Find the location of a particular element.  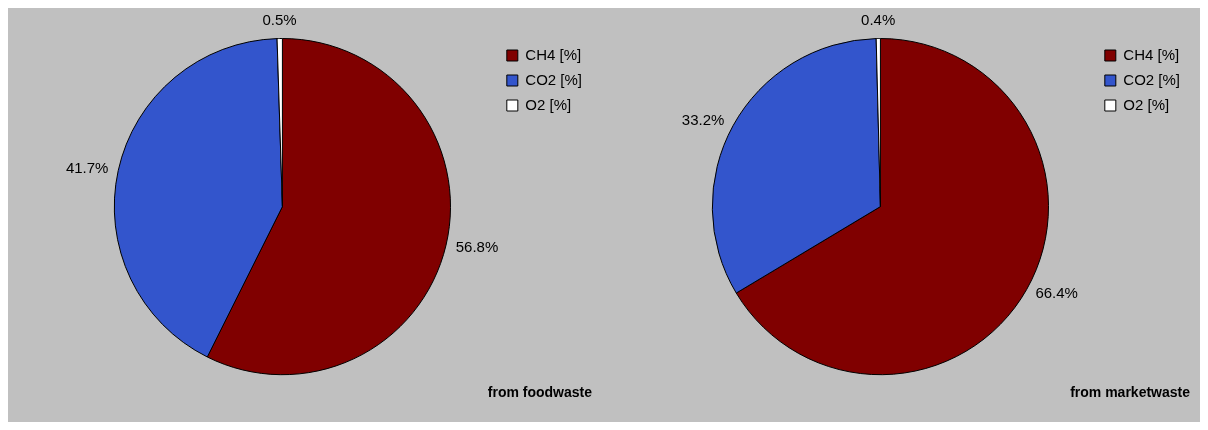

data-label: 0.4% is located at coordinates (878, 19).